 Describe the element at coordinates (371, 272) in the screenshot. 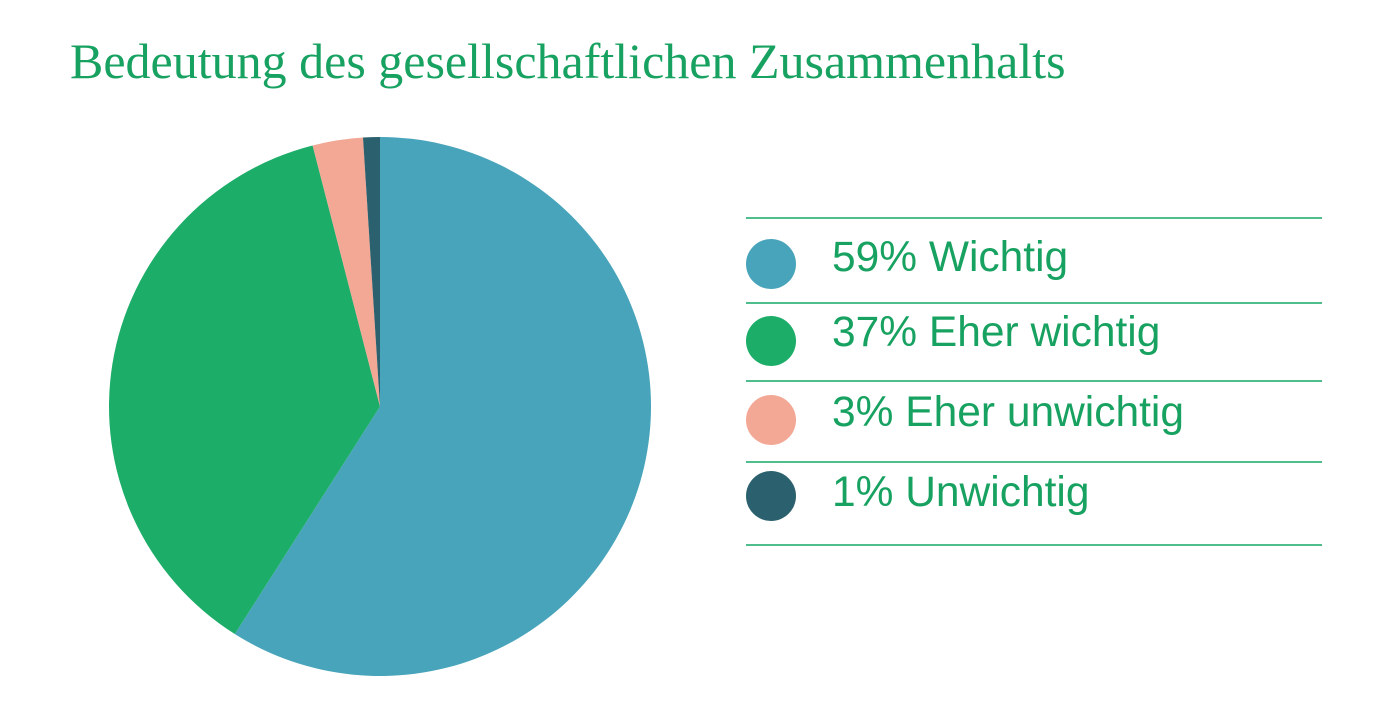

I see `pie-slice-unwichtig` at that location.